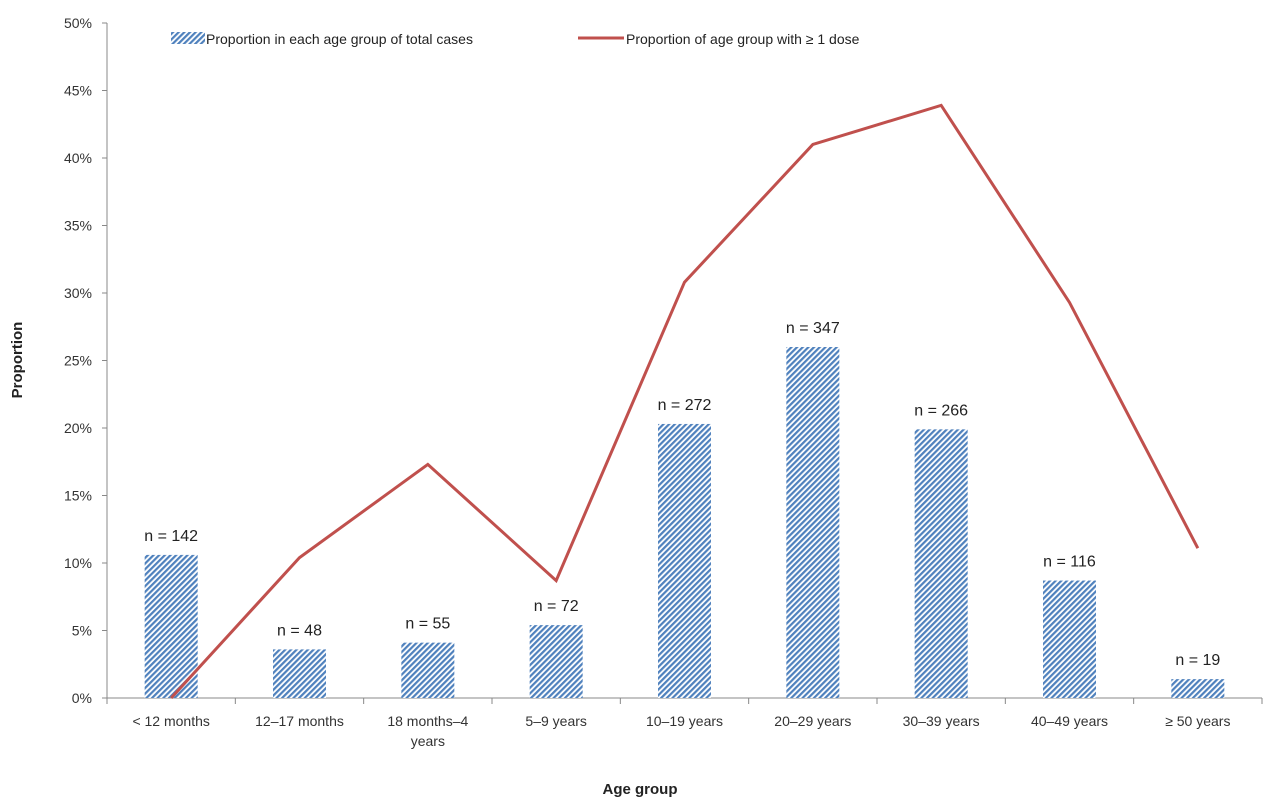 This screenshot has width=1279, height=801. What do you see at coordinates (941, 721) in the screenshot?
I see `x-tick-label: 30–39 years` at bounding box center [941, 721].